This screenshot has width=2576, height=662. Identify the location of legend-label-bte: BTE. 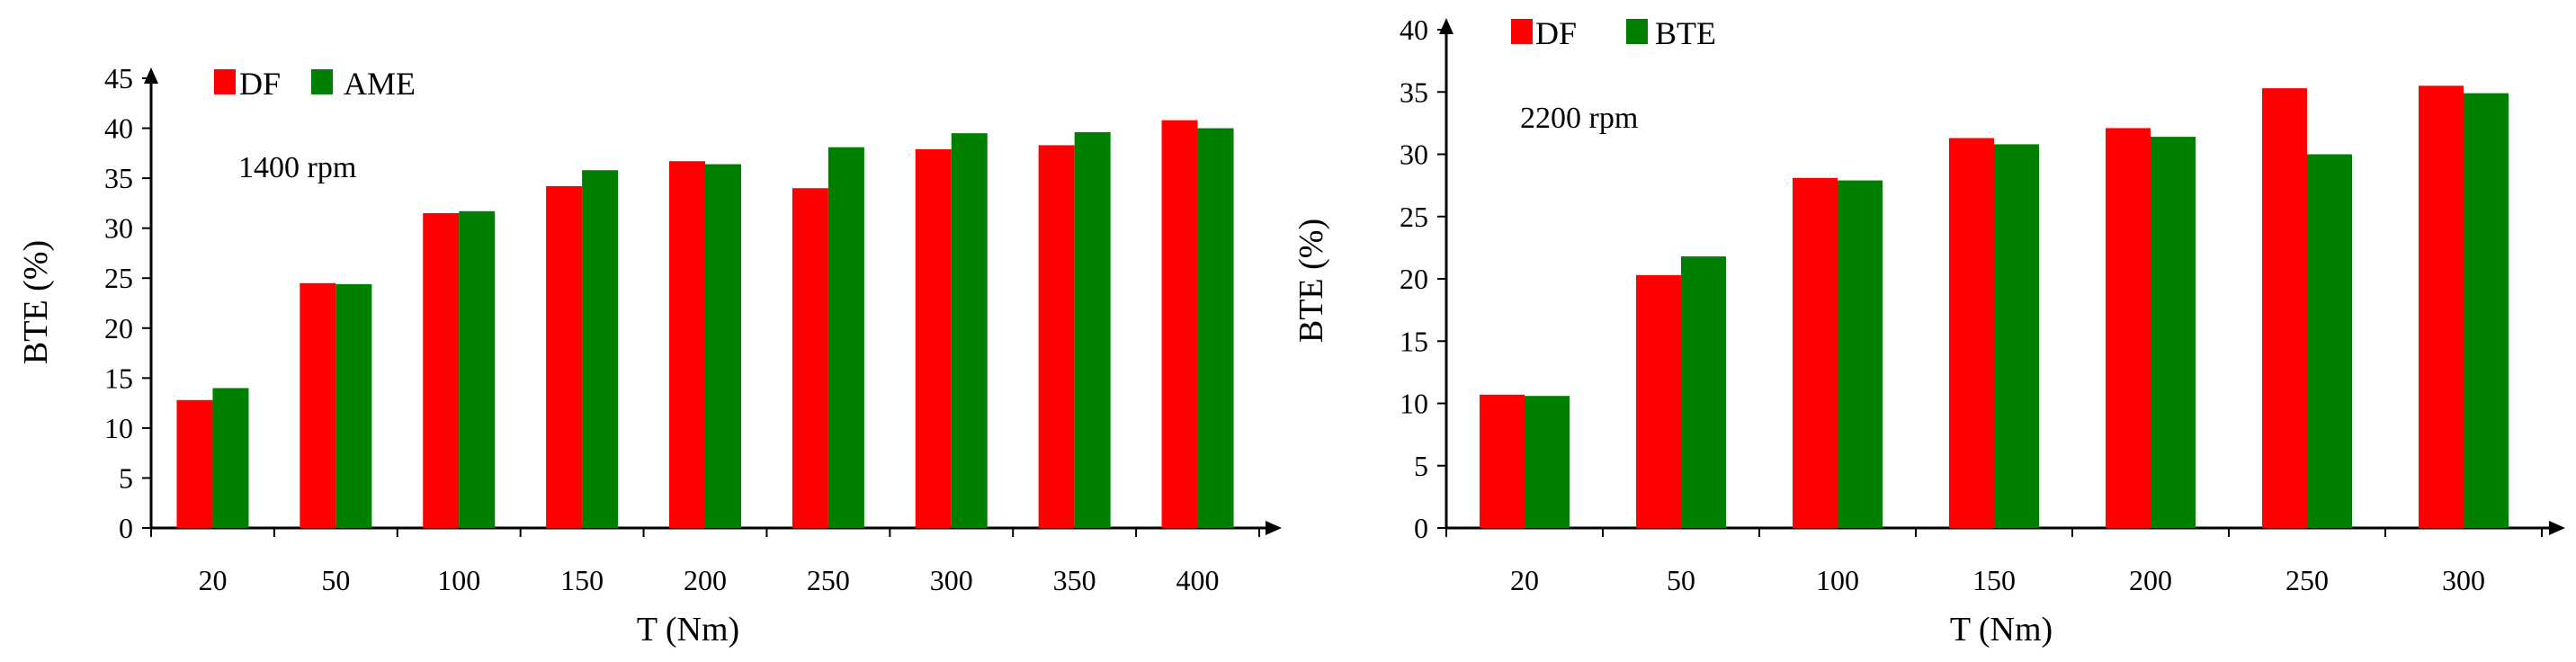
(1685, 33).